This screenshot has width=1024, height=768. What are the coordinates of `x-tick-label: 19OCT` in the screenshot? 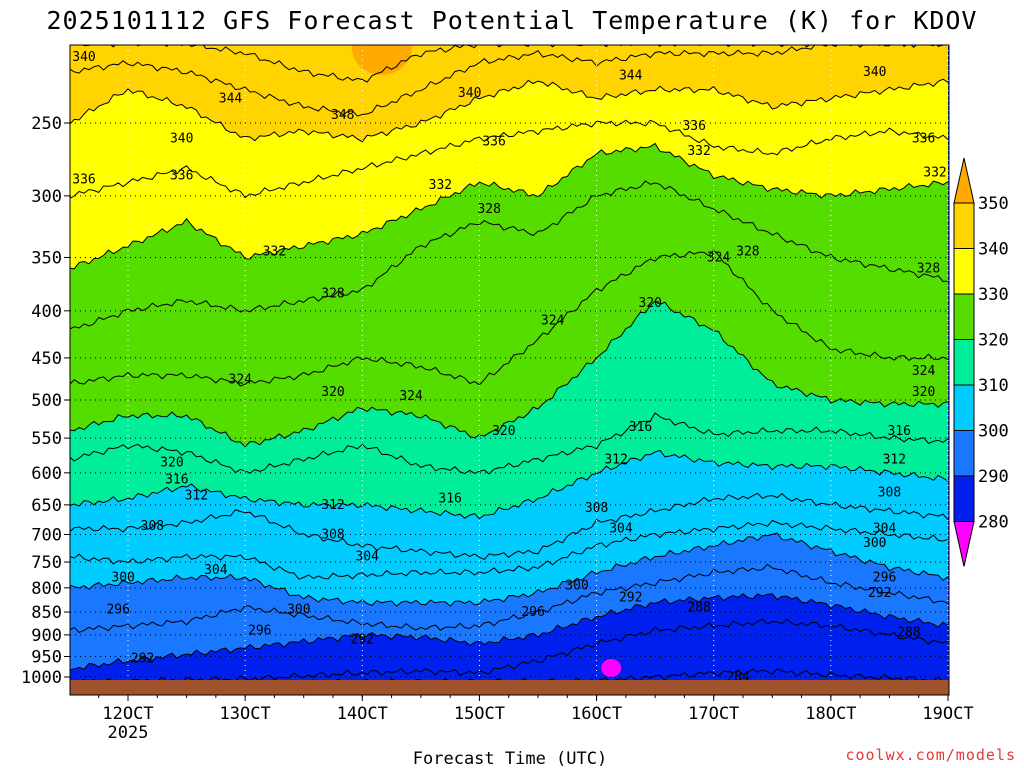 It's located at (947, 714).